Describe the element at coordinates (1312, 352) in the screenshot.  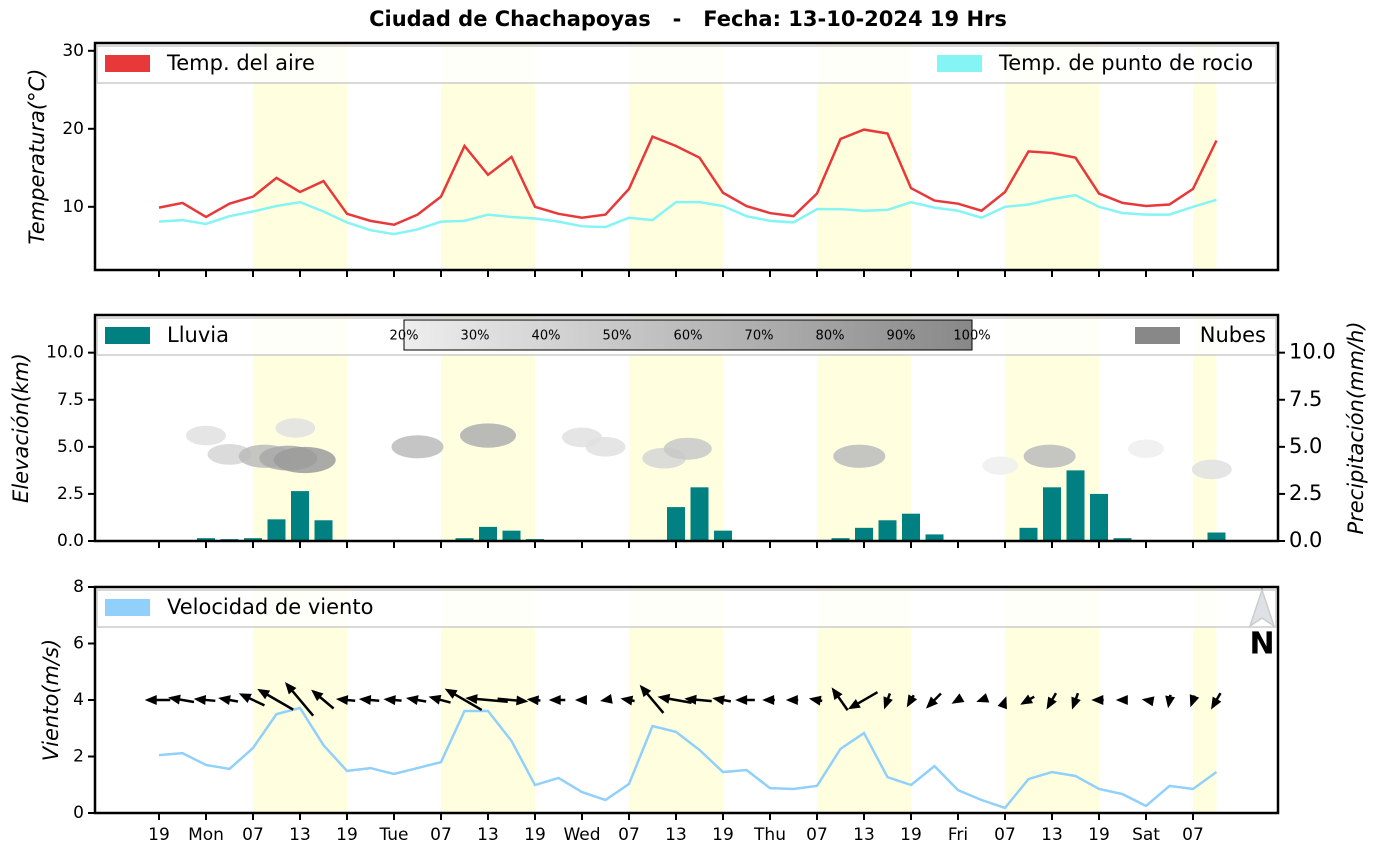
I see `y2-tick-label: 10.0` at that location.